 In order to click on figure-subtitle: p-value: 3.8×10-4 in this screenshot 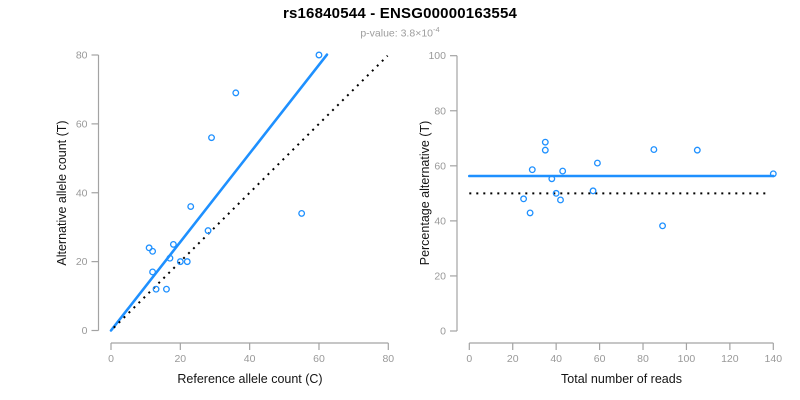, I will do `click(400, 32)`.